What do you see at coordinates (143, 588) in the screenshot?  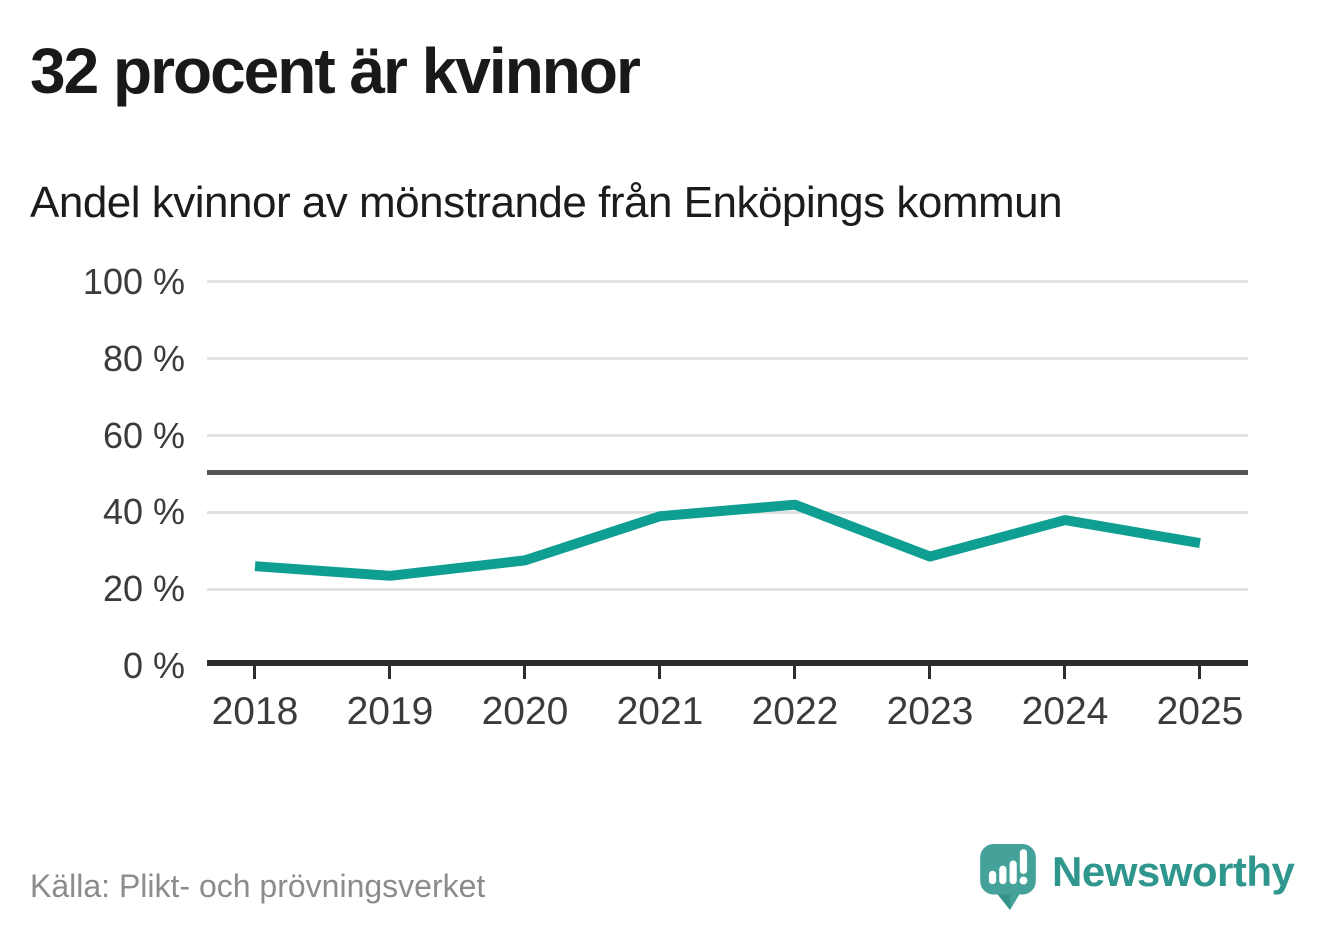 I see `y-tick-label: 20 %` at bounding box center [143, 588].